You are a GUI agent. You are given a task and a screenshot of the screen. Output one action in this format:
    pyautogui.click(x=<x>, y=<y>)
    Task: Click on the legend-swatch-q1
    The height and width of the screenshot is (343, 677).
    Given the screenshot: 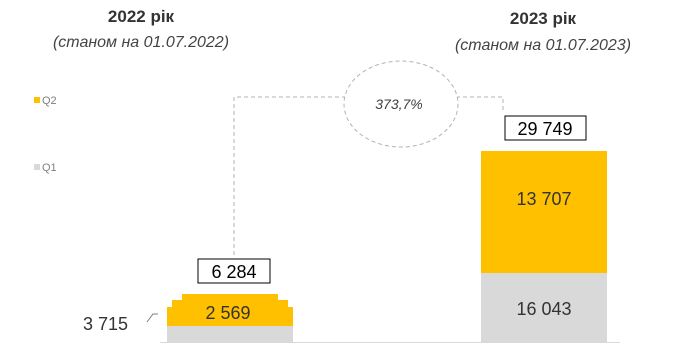 What is the action you would take?
    pyautogui.click(x=37, y=167)
    